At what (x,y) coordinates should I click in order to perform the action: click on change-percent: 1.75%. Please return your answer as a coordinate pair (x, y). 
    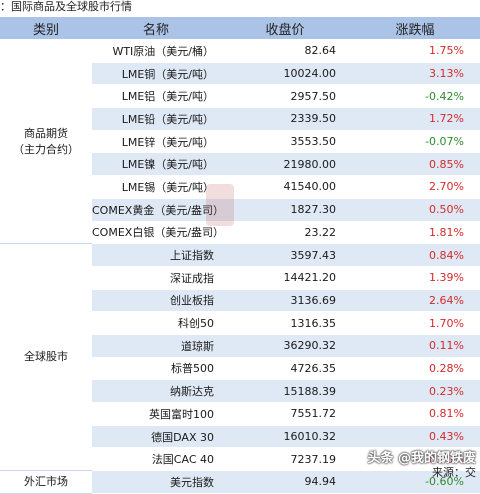
    Looking at the image, I should click on (415, 51).